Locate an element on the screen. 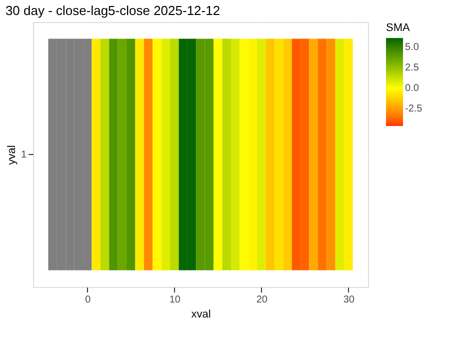 This screenshot has height=360, width=450. x-tick-label: 10 is located at coordinates (175, 300).